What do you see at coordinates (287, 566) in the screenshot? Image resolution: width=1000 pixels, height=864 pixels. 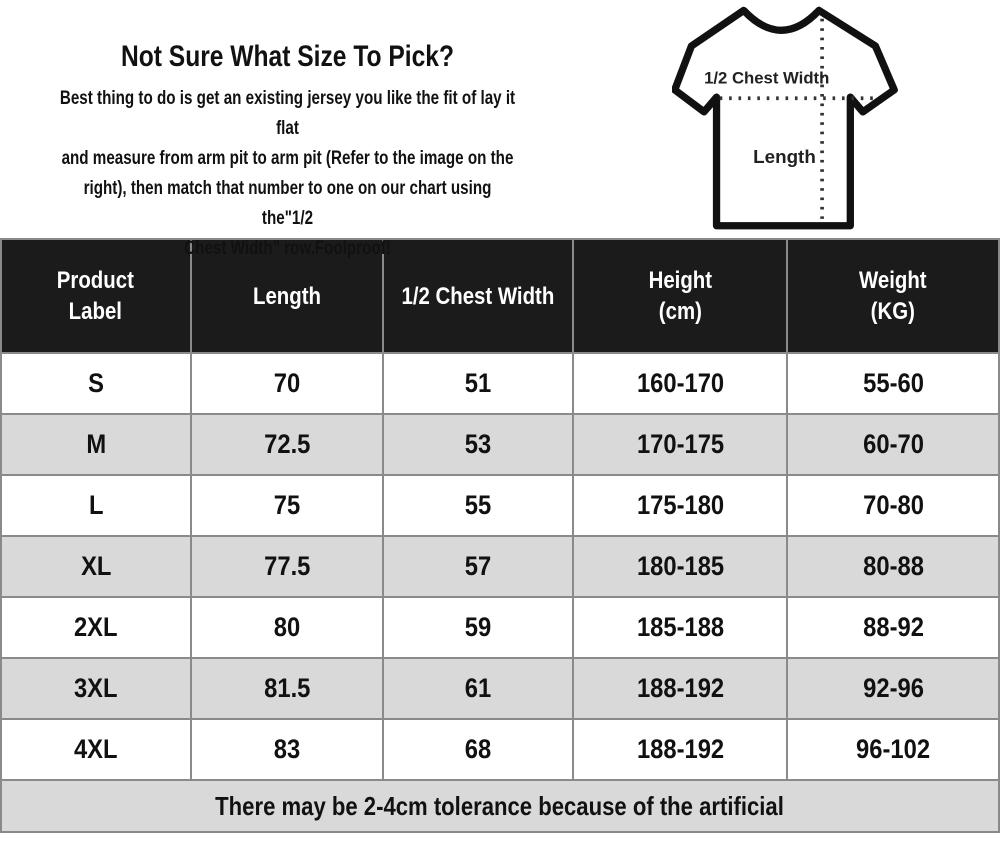 I see `length-value: 77.5` at bounding box center [287, 566].